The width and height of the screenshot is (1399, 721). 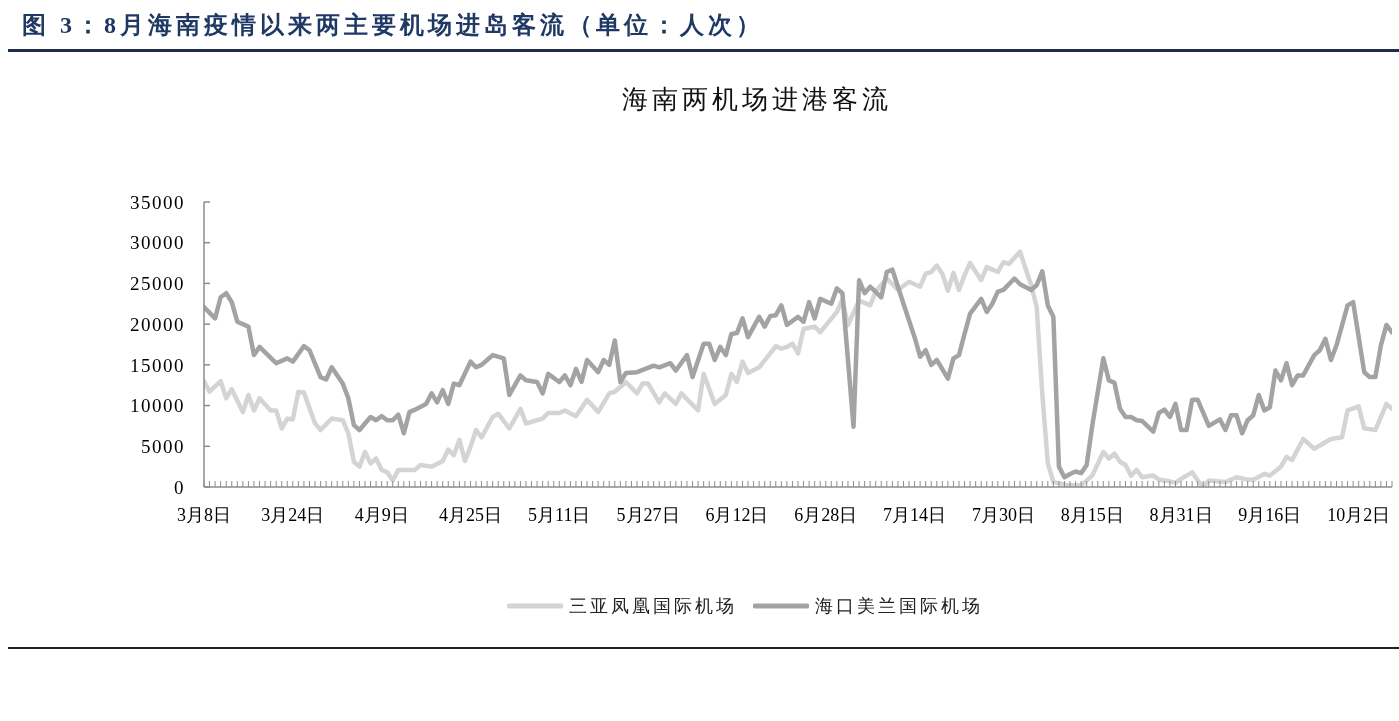 I want to click on x-tick-label: 4月9日, so click(x=381, y=514).